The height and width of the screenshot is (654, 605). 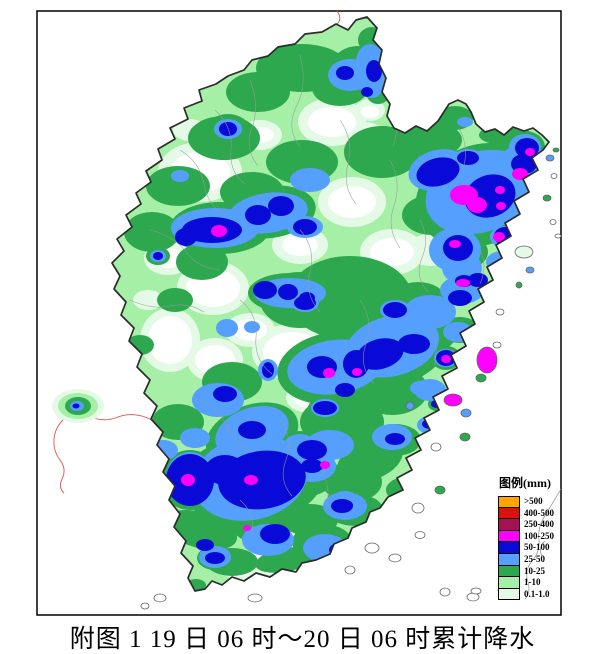 What do you see at coordinates (539, 524) in the screenshot?
I see `legend-range-label: 250-400` at bounding box center [539, 524].